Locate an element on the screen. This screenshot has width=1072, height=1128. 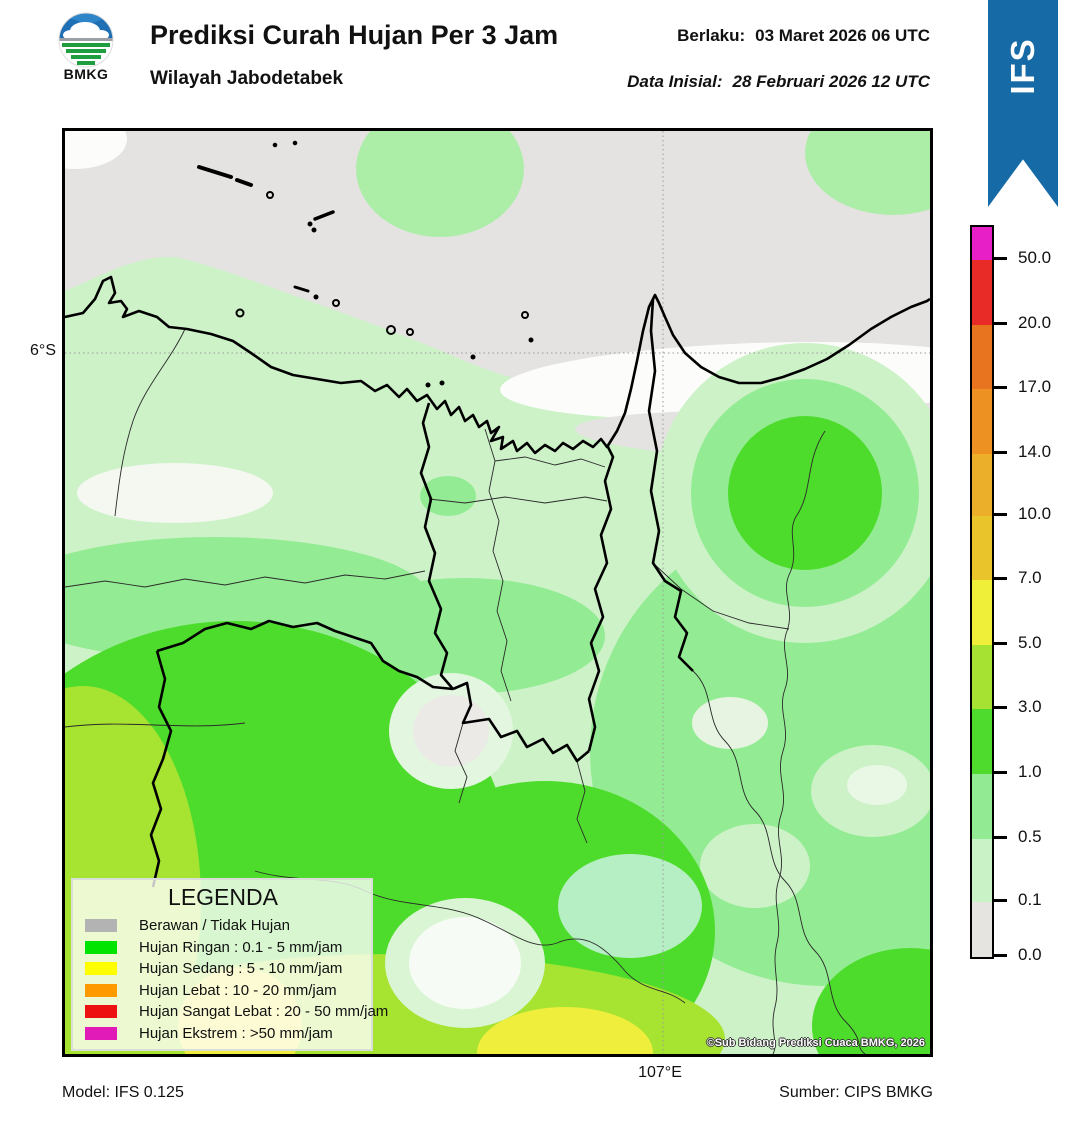
page-title: Prediksi Curah Hujan Per 3 Jam is located at coordinates (354, 35).